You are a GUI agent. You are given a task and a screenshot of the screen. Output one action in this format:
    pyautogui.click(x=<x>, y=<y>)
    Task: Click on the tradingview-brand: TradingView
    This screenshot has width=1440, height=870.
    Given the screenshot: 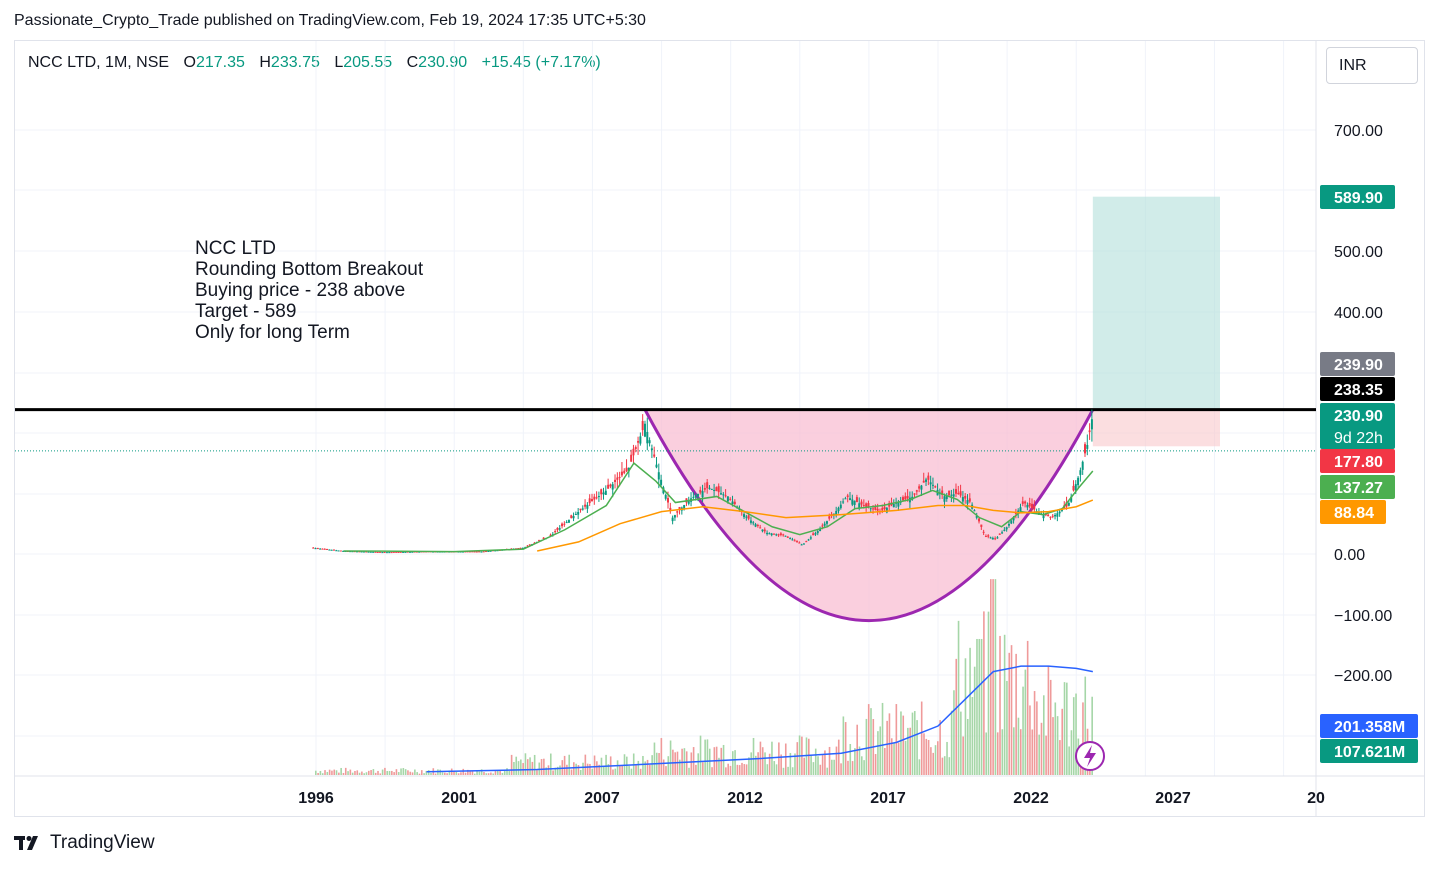 What is the action you would take?
    pyautogui.click(x=102, y=842)
    